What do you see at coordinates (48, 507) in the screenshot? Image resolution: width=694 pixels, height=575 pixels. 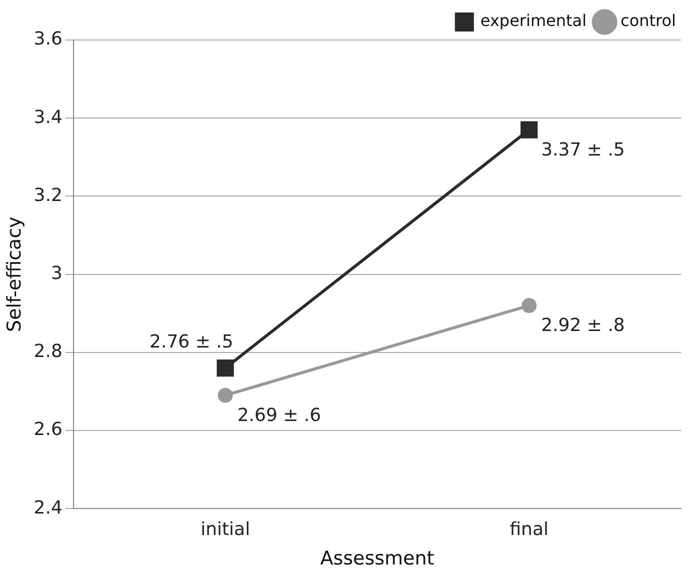 I see `y-tick-label: 2.4` at bounding box center [48, 507].